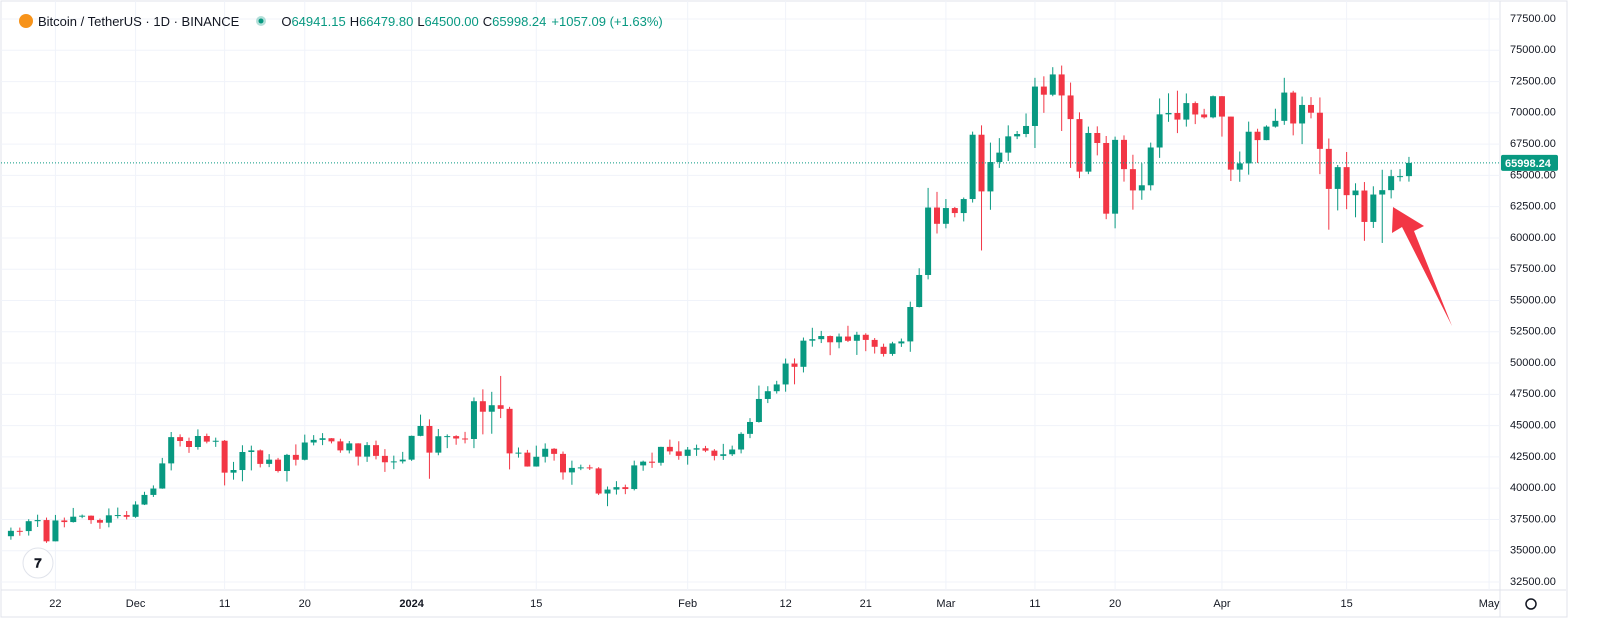  What do you see at coordinates (1533, 175) in the screenshot?
I see `y-tick-label: 65000.00` at bounding box center [1533, 175].